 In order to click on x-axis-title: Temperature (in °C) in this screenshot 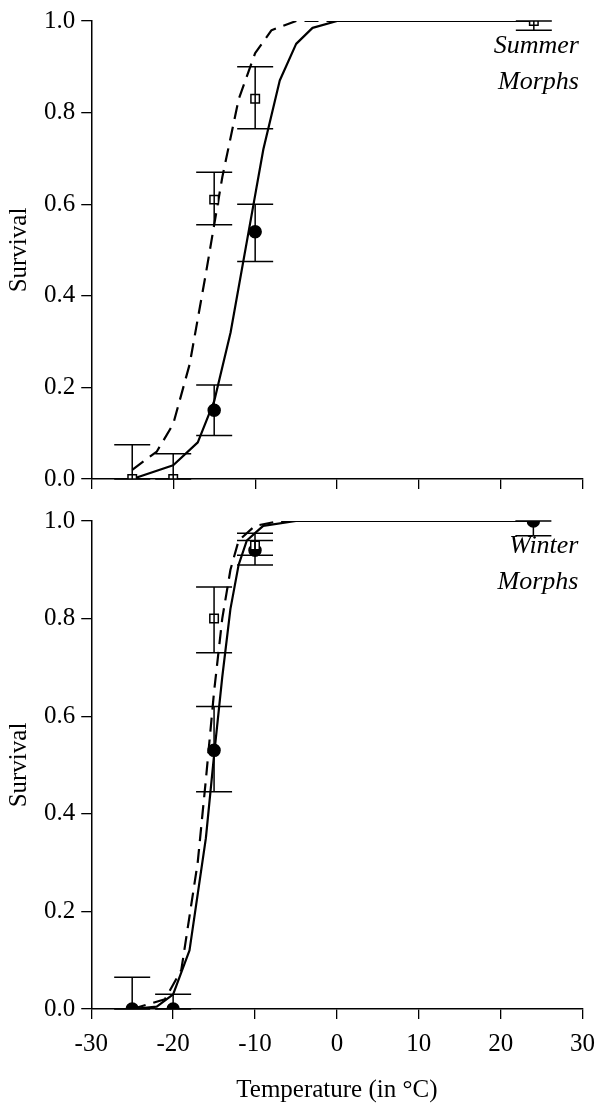, I will do `click(337, 1088)`.